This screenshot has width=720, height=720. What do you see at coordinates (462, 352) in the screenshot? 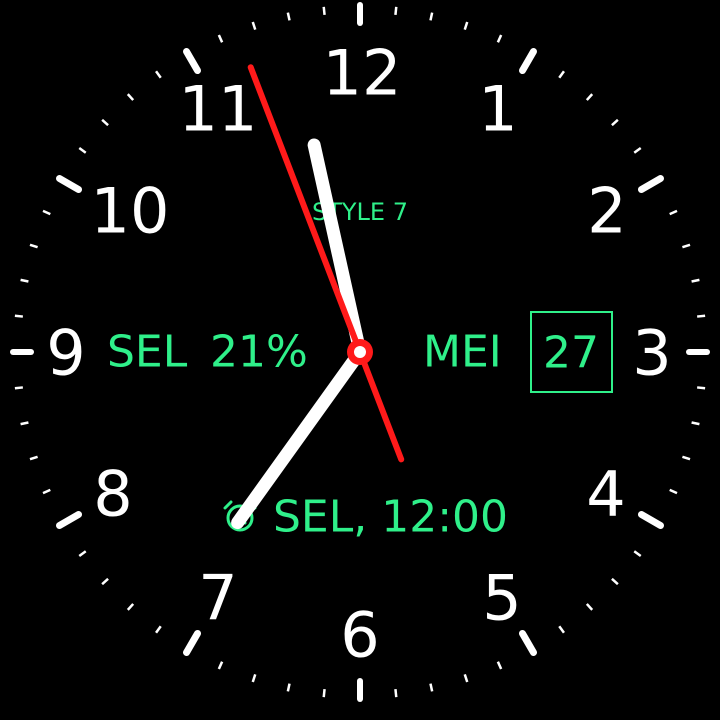
I see `date-month: MEI` at bounding box center [462, 352].